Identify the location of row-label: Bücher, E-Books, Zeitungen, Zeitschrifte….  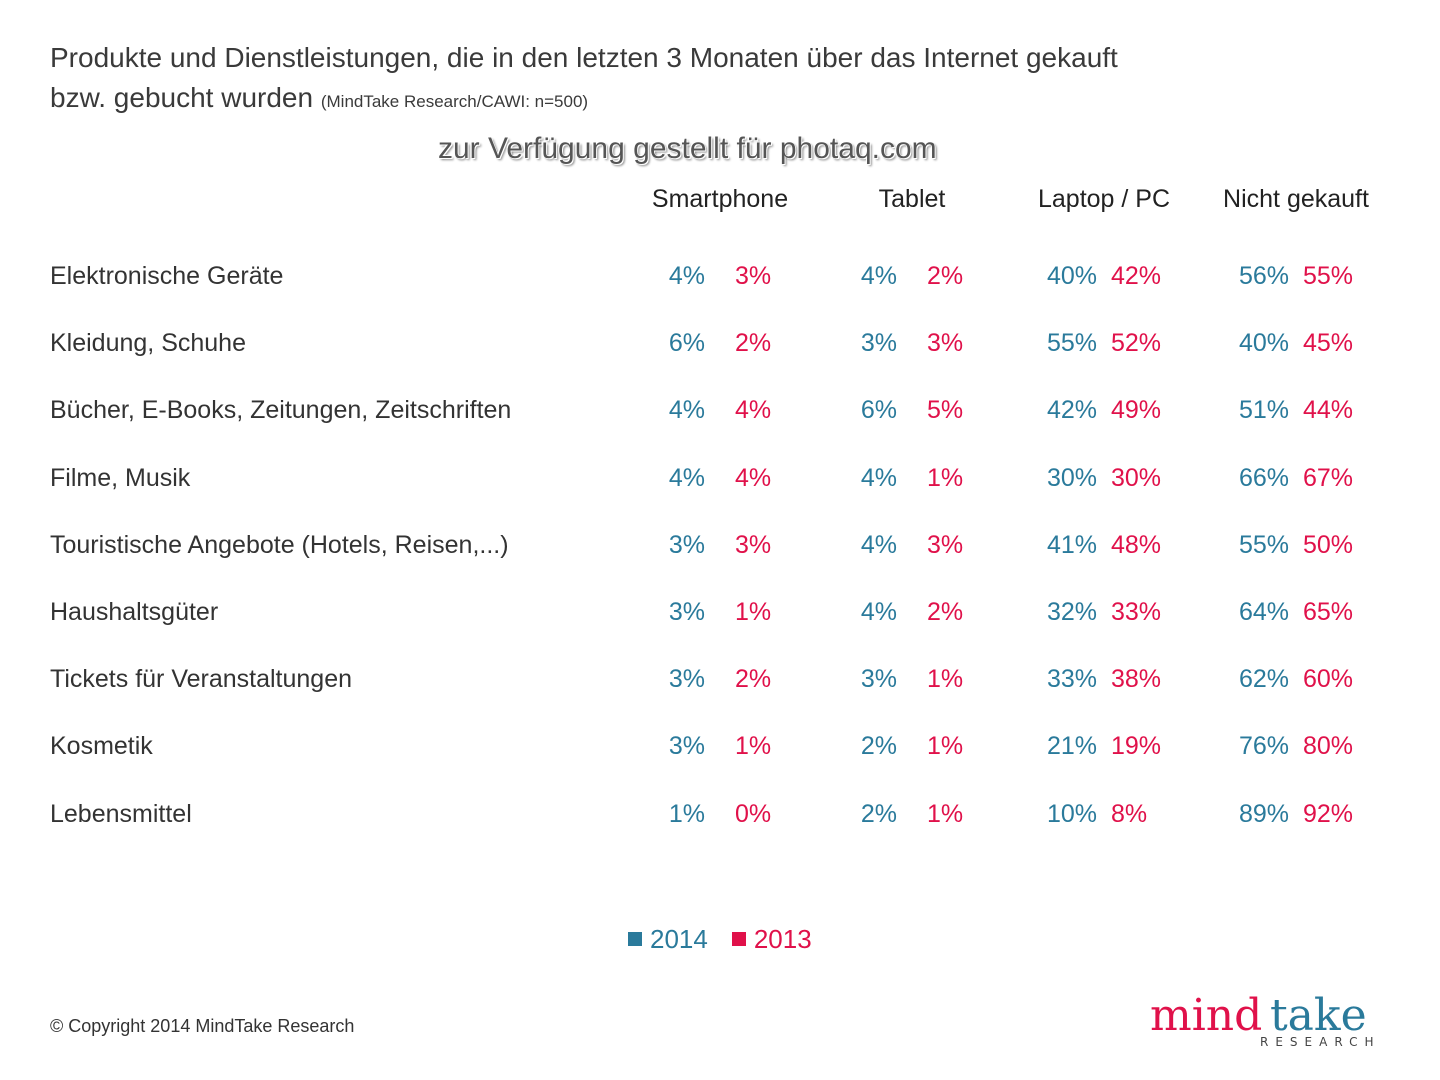
(281, 410).